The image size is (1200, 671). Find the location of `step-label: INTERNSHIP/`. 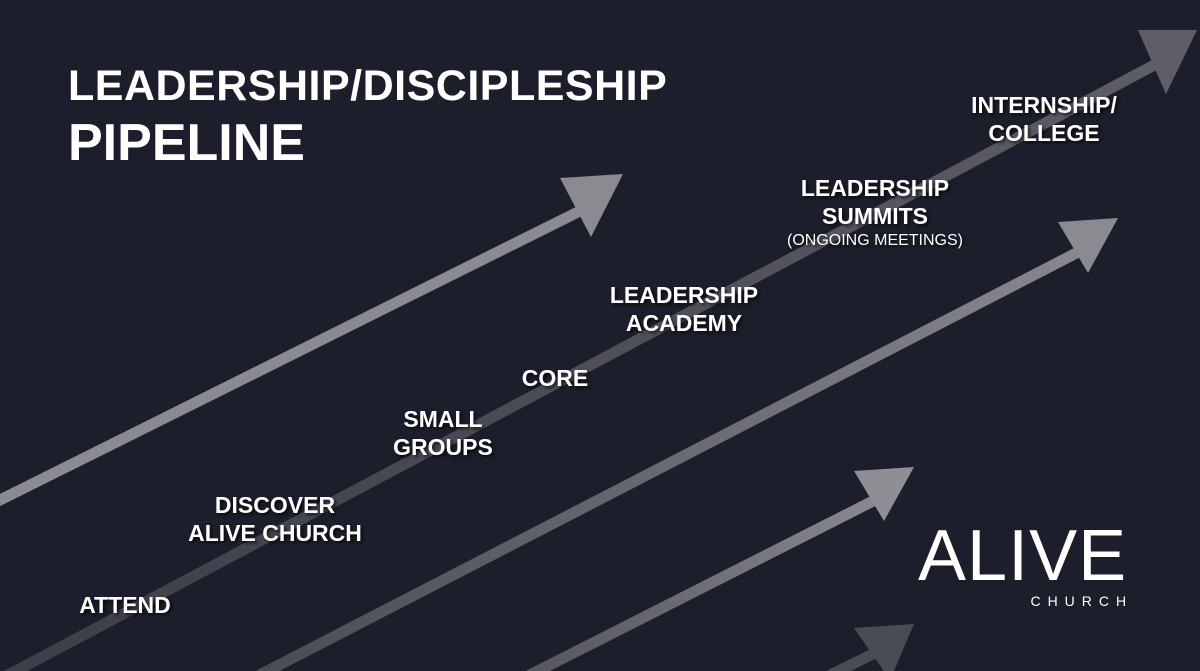

step-label: INTERNSHIP/ is located at coordinates (1044, 105).